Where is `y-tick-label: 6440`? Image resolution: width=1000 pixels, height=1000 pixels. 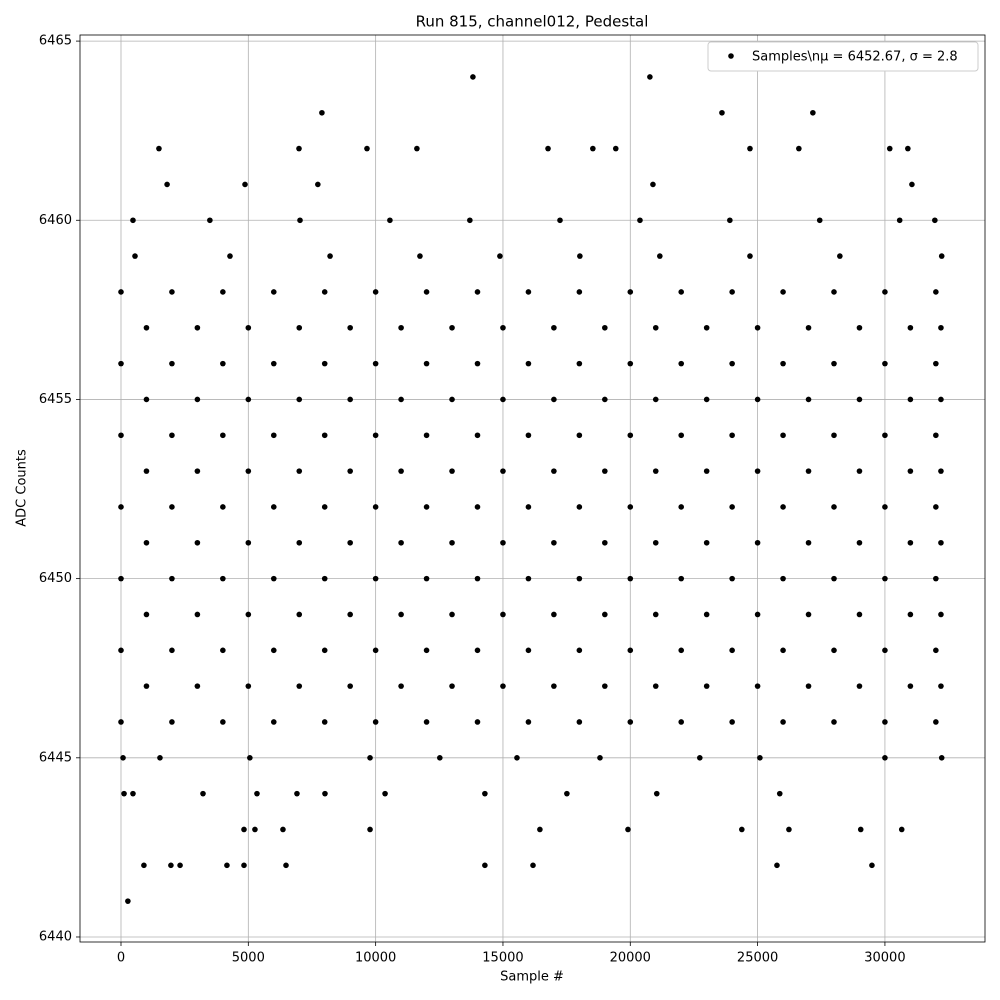
y-tick-label: 6440 is located at coordinates (55, 936).